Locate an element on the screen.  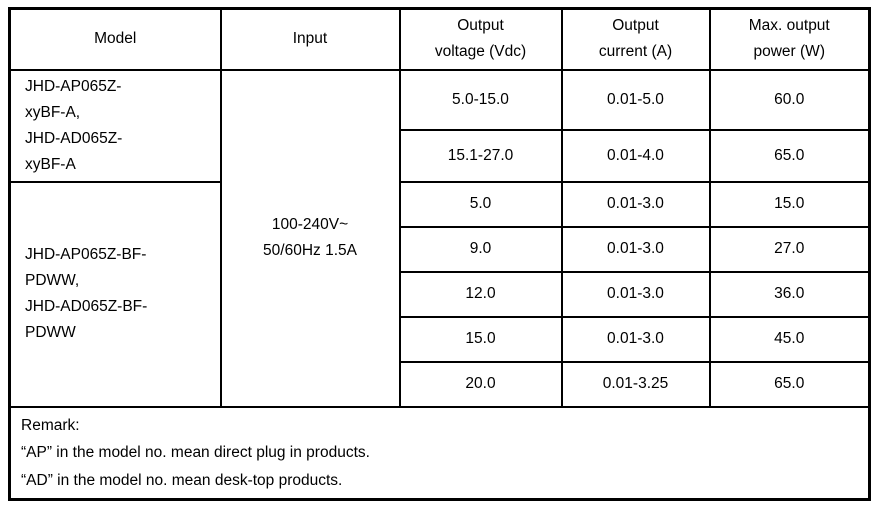
current-cell: 0.01-3.25 is located at coordinates (635, 384).